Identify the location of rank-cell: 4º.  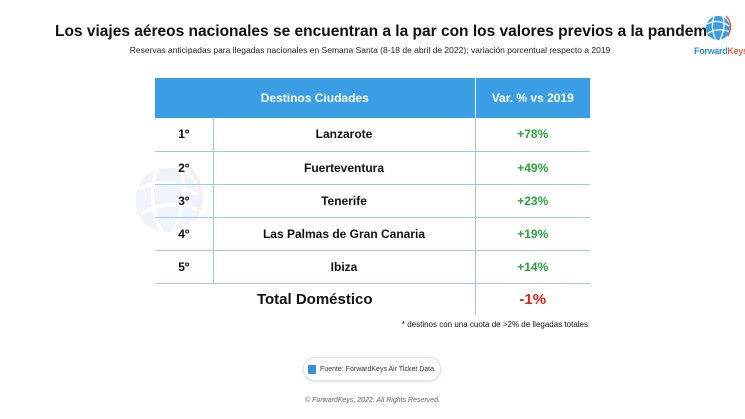
(184, 234).